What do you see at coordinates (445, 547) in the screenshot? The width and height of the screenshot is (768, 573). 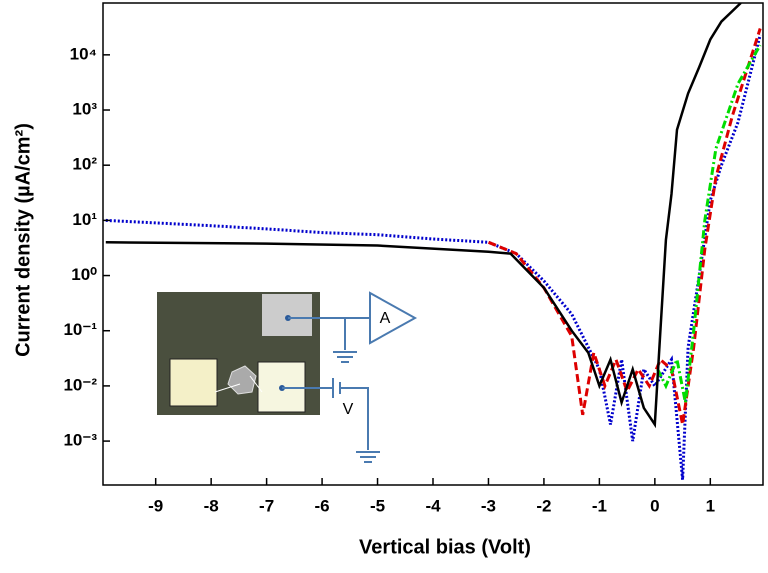 I see `x-axis-label: Vertical bias (Volt)` at bounding box center [445, 547].